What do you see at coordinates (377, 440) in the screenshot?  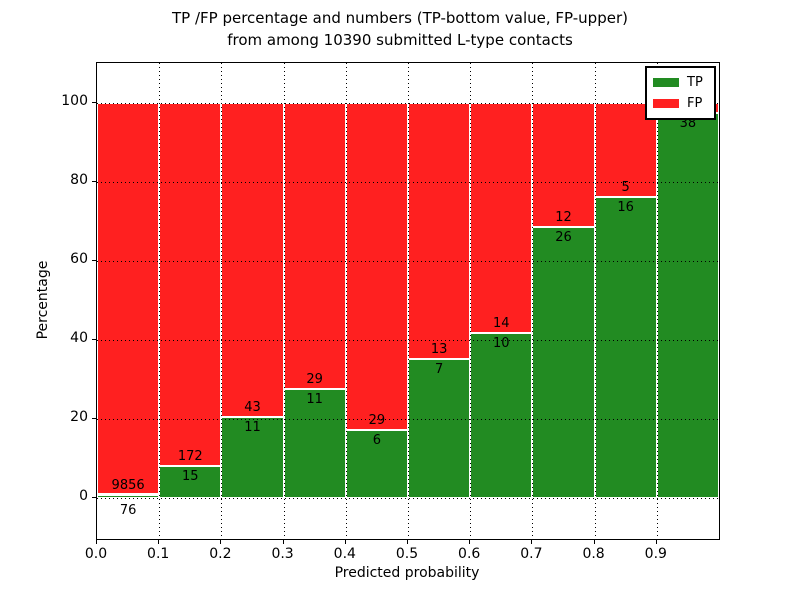 I see `bar-label-tp: 6` at bounding box center [377, 440].